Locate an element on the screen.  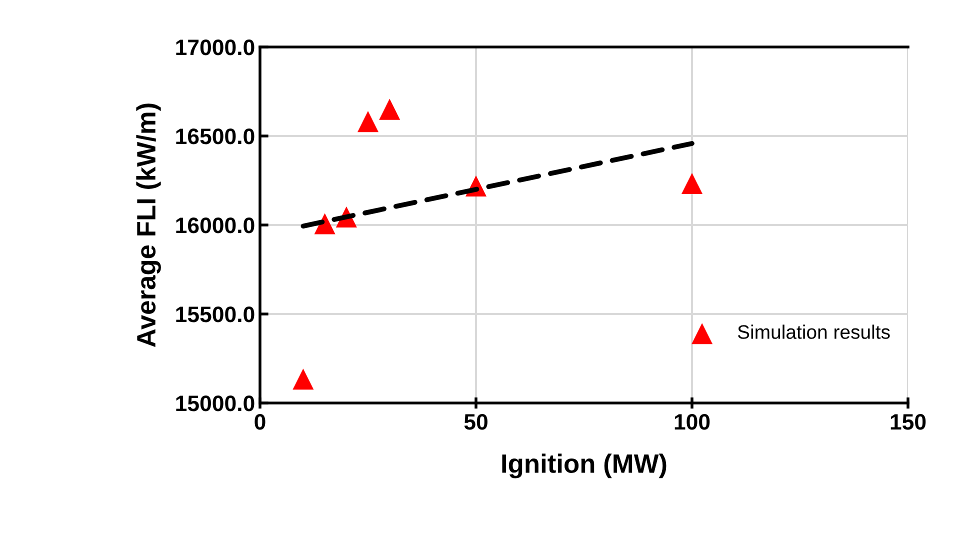
y-axis-title: Average FLI (kW/m) is located at coordinates (148, 226).